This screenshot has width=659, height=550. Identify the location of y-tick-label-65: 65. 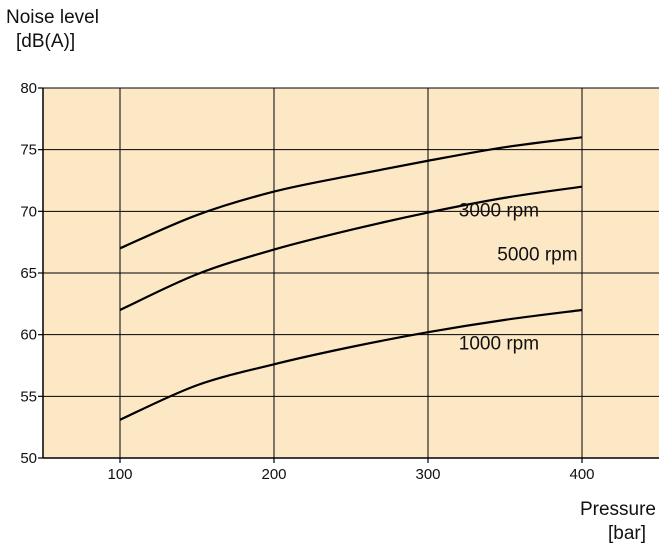
(28, 273).